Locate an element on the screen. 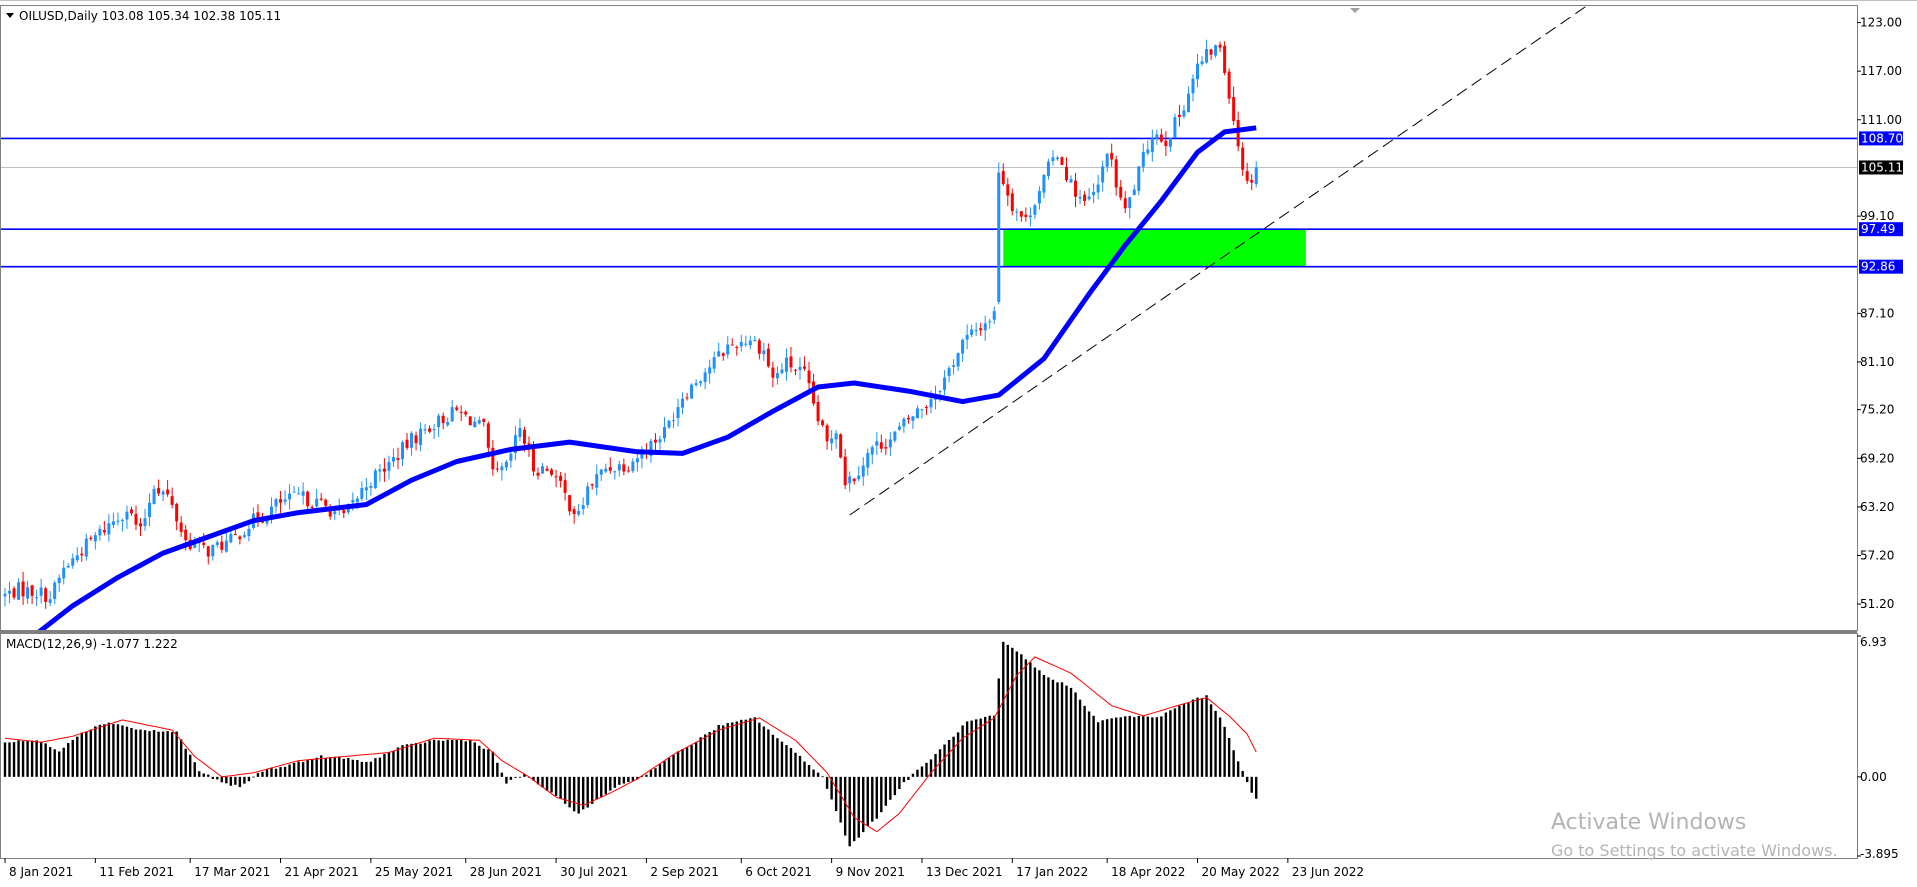 The width and height of the screenshot is (1917, 887). activate-windows-subtitle: Go to Settings to activate Windows. is located at coordinates (1694, 850).